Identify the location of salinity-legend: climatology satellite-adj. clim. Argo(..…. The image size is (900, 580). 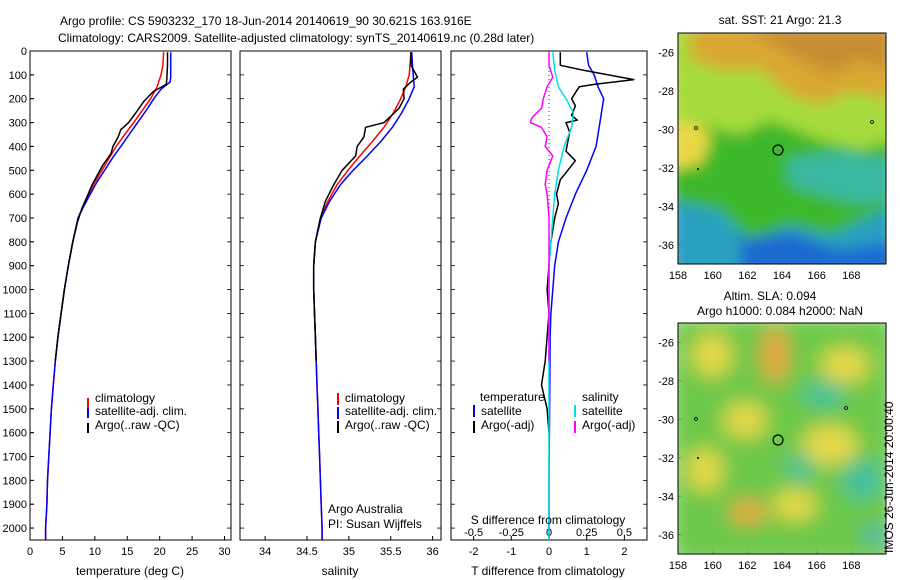
(387, 412).